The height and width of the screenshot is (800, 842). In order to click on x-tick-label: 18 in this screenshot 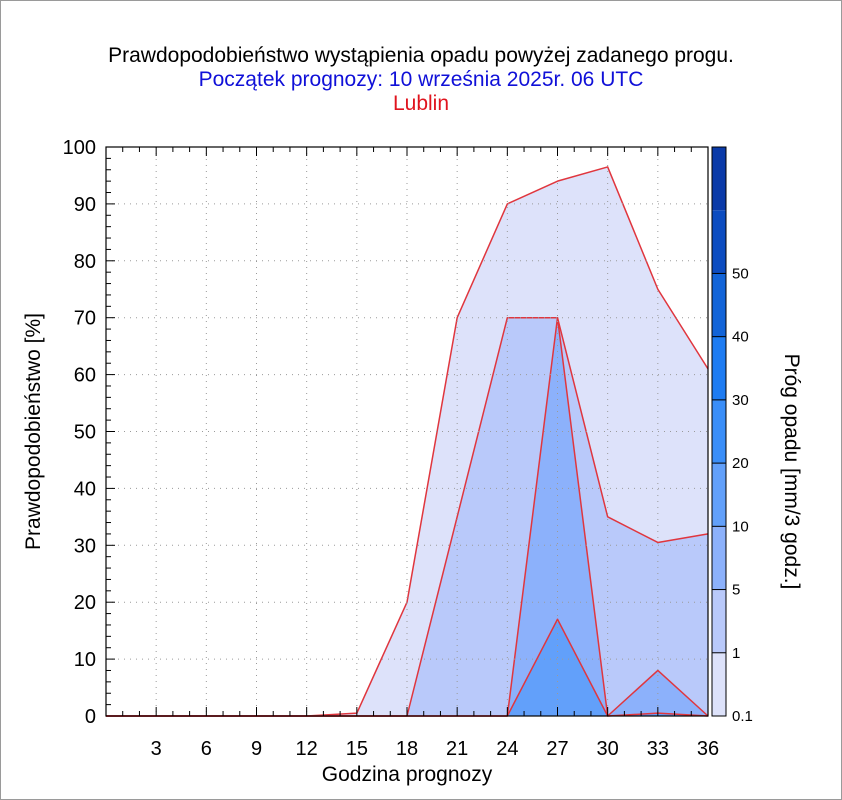, I will do `click(407, 749)`.